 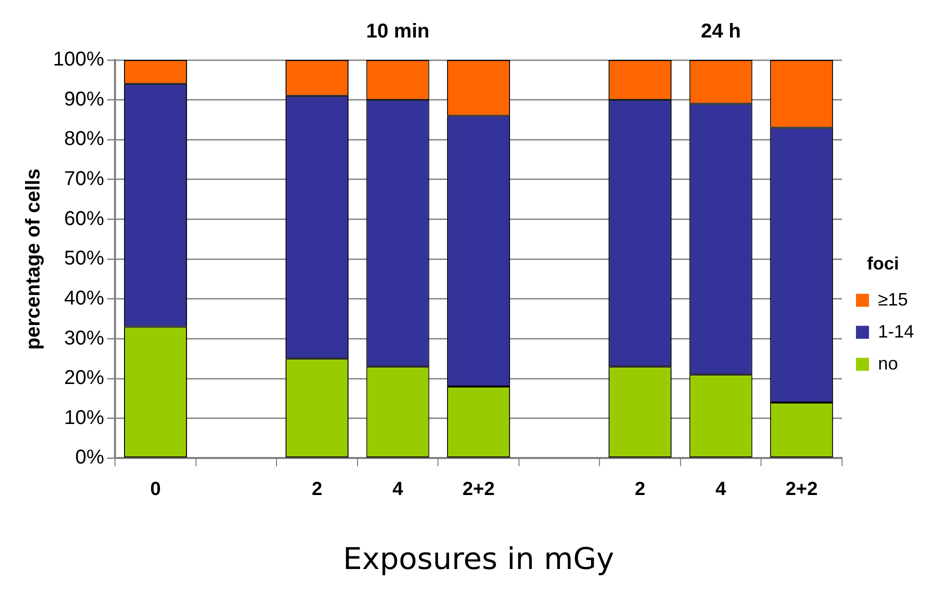 I want to click on y-tick-label: 40%, so click(x=84, y=298).